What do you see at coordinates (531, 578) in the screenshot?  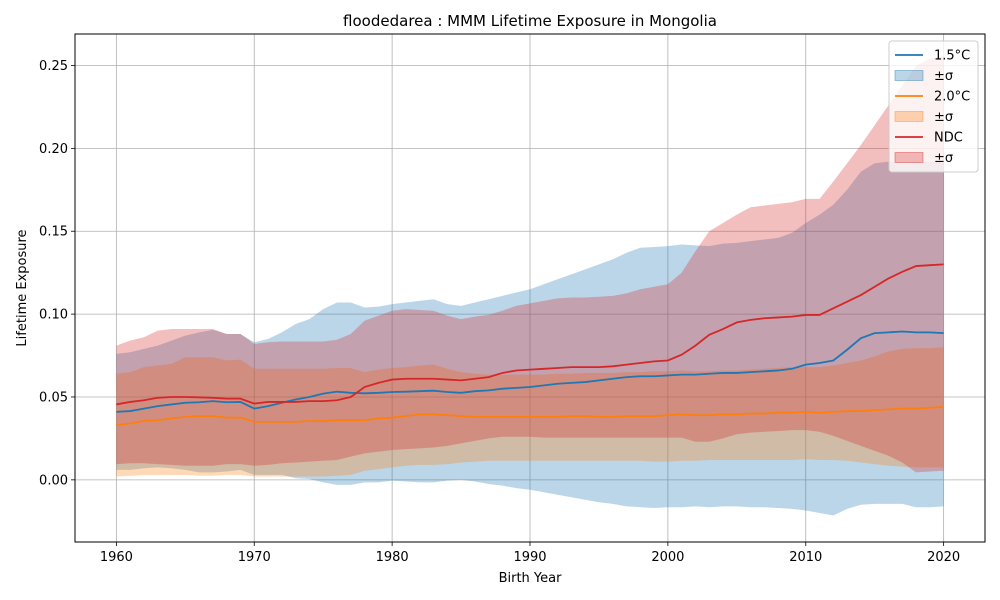 I see `x-axis-label: Birth Year` at bounding box center [531, 578].